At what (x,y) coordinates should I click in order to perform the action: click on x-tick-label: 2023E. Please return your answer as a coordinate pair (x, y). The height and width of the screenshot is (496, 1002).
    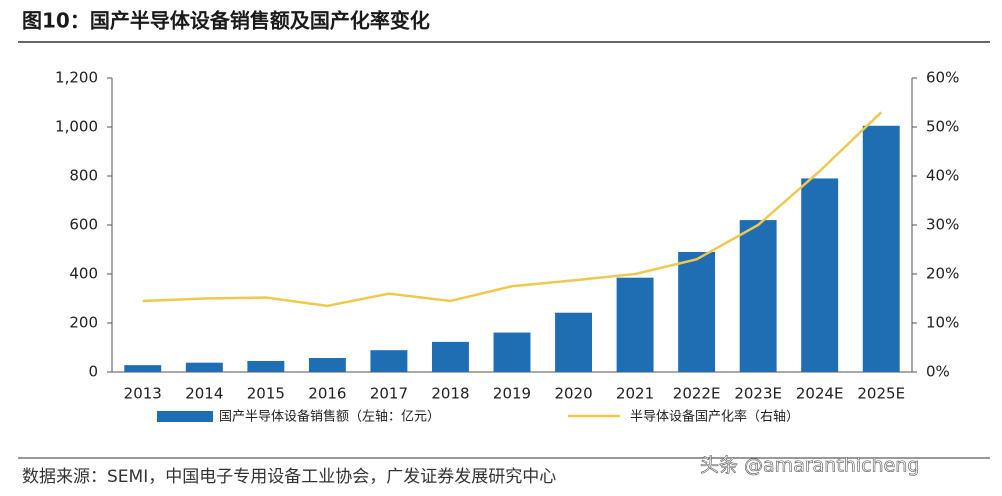
    Looking at the image, I should click on (758, 394).